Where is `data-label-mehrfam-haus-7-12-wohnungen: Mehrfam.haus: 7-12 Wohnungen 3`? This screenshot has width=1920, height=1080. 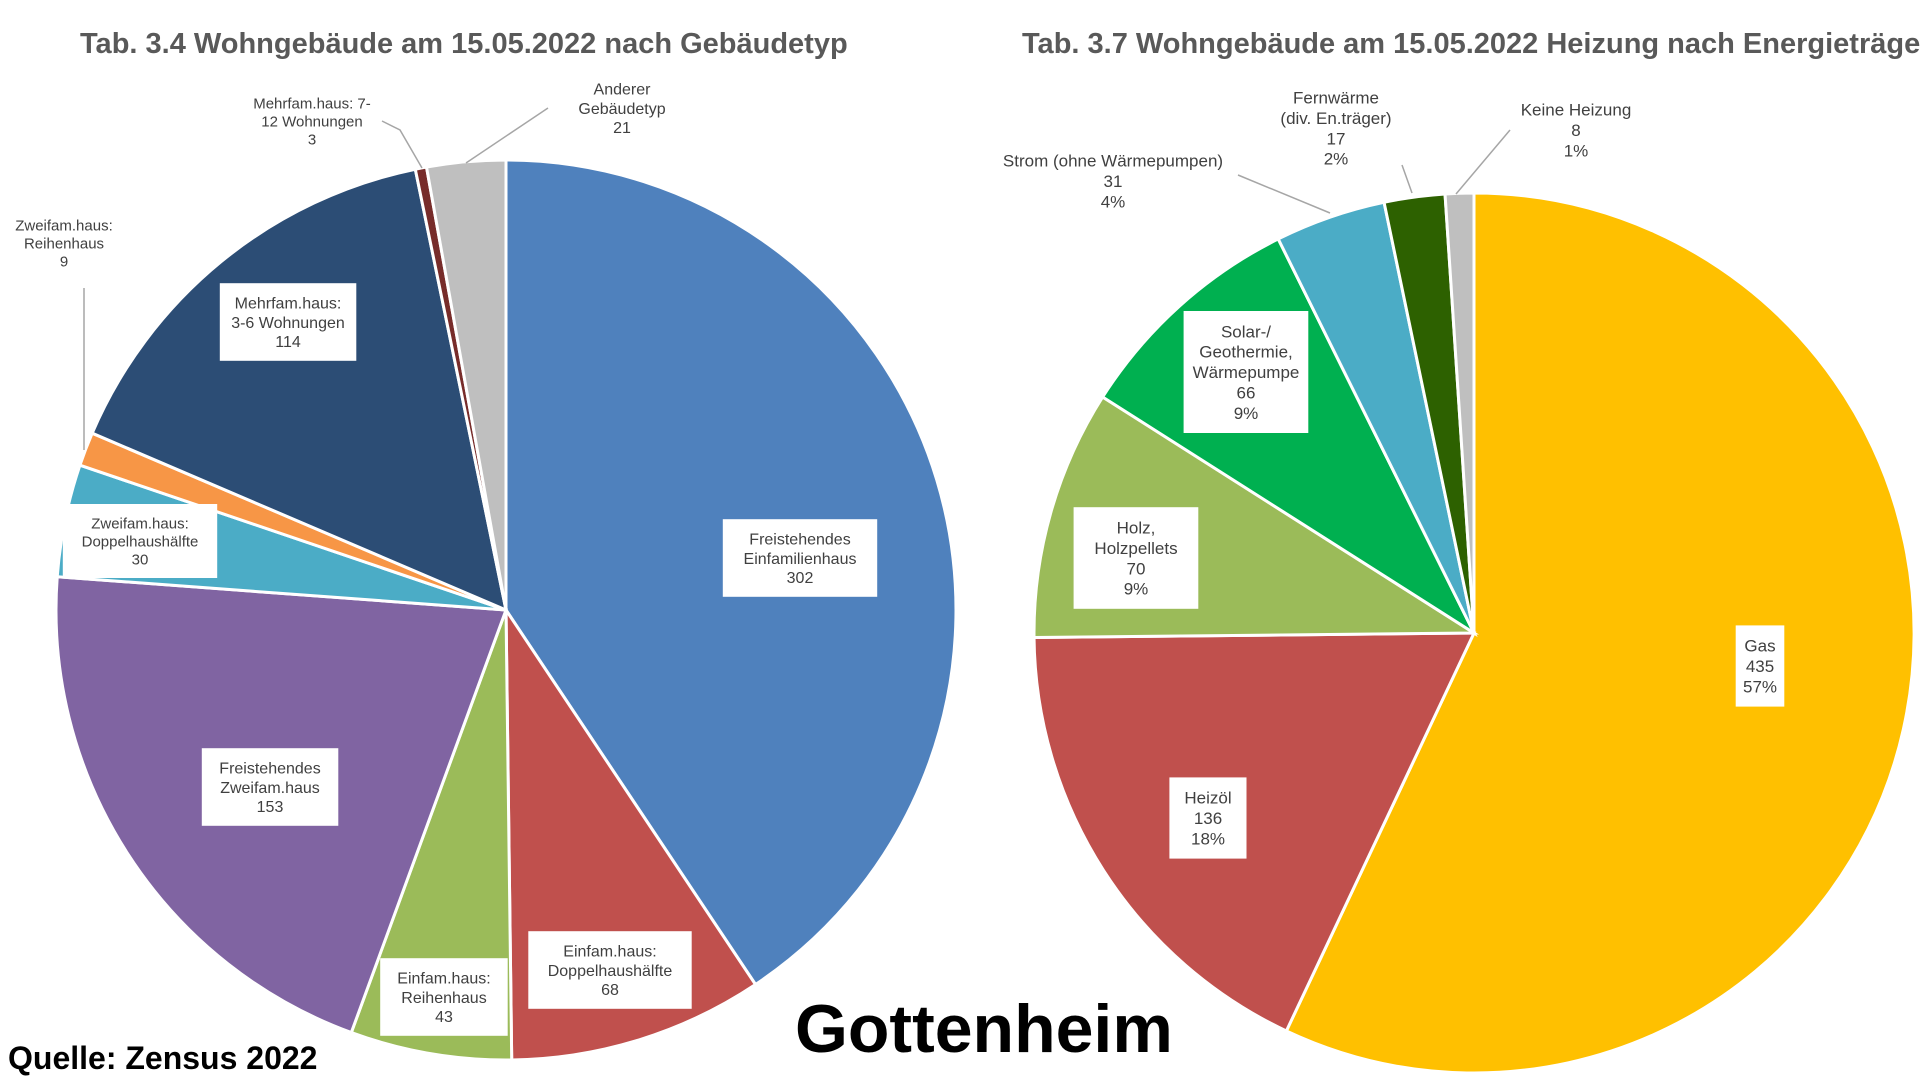
data-label-mehrfam-haus-7-12-wohnungen: Mehrfam.haus: 7-12 Wohnungen 3 is located at coordinates (338, 132).